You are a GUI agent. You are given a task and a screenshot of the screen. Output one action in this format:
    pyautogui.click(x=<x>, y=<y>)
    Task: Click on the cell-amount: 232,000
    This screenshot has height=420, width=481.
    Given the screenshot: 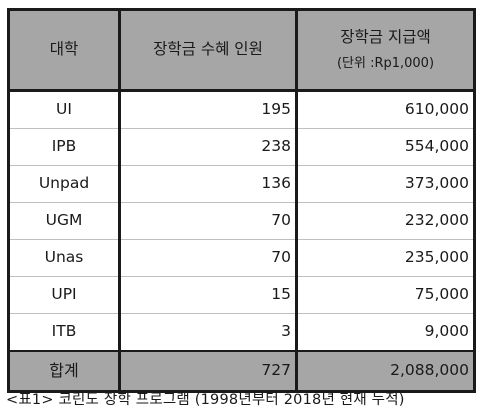 What is the action you would take?
    pyautogui.click(x=386, y=221)
    